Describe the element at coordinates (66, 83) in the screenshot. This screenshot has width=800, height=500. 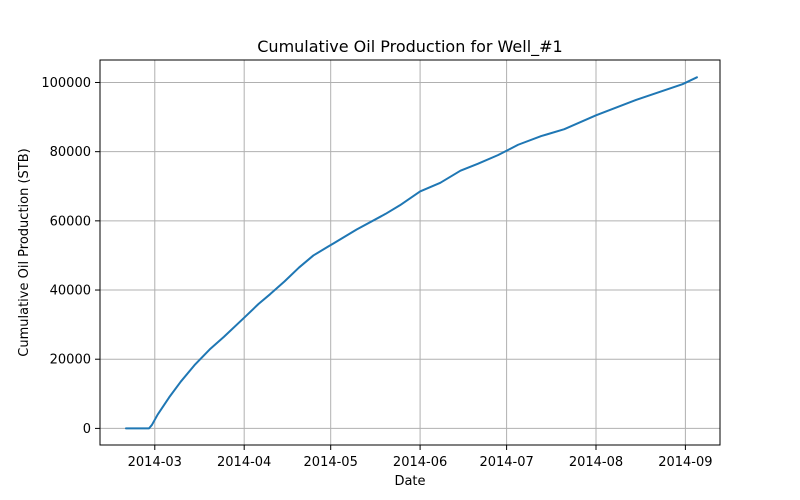
I see `y-tick-label: 100000` at that location.